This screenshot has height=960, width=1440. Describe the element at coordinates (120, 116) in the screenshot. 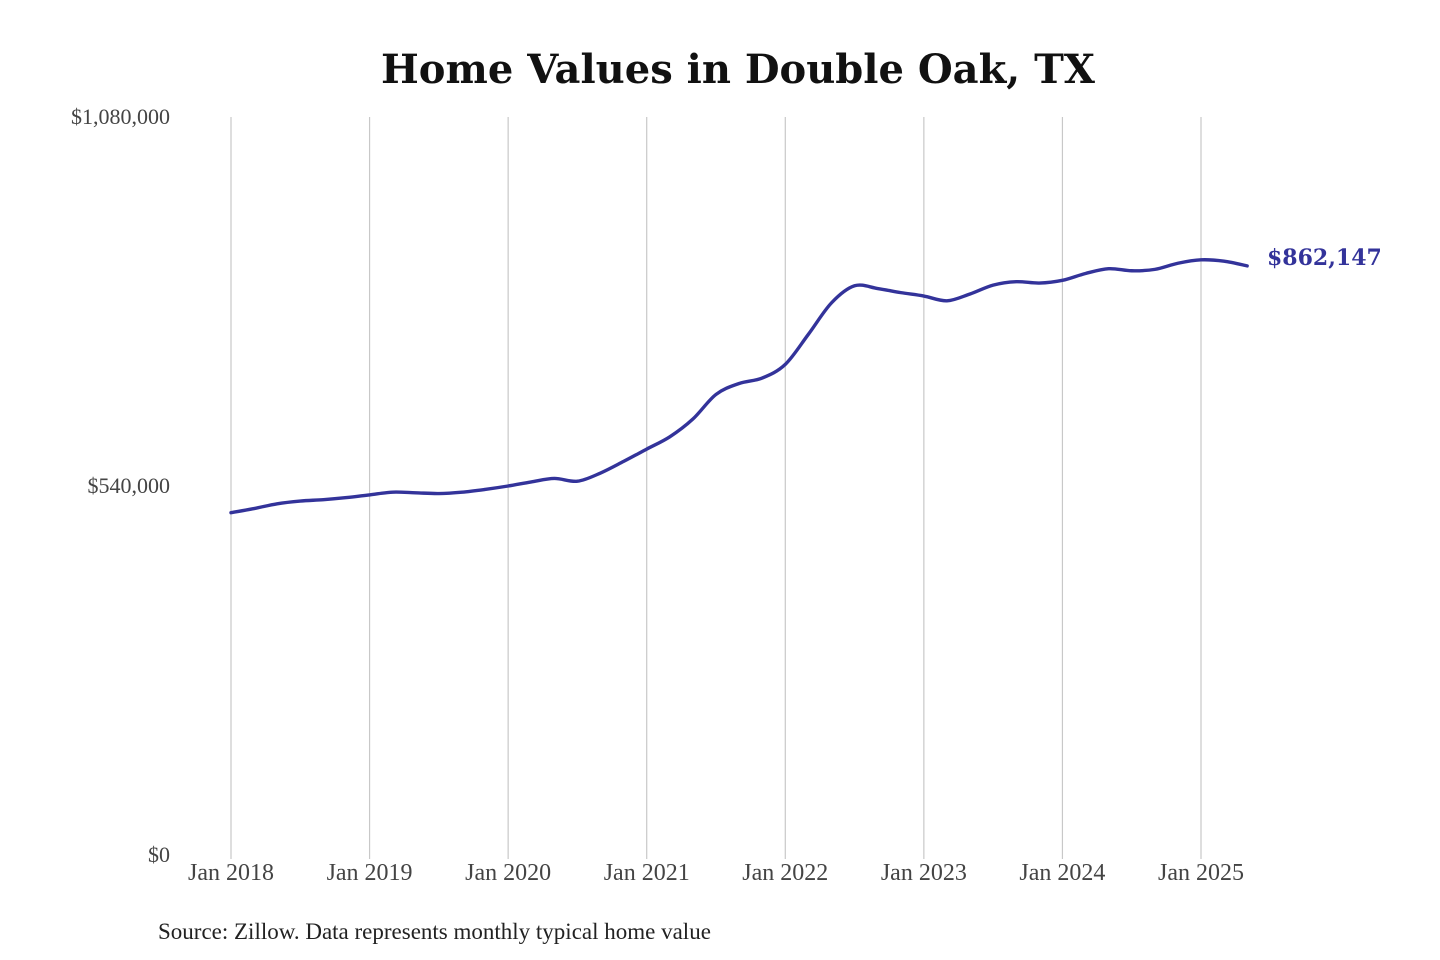

I see `y-tick-label: $1,080,000` at that location.